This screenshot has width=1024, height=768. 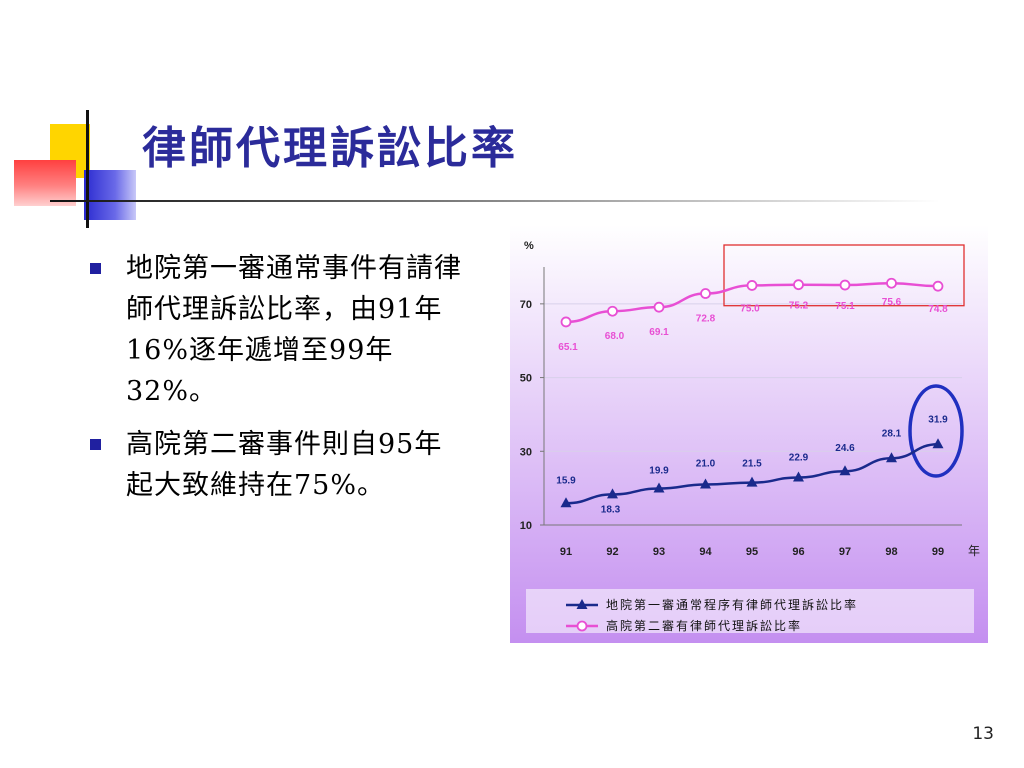 I want to click on page-number: 13, so click(x=983, y=734).